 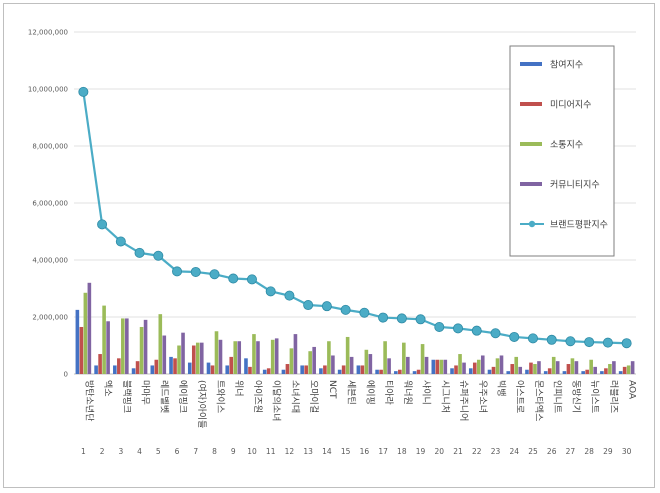 I want to click on x-category-label: 오마이걸, so click(x=313, y=396).